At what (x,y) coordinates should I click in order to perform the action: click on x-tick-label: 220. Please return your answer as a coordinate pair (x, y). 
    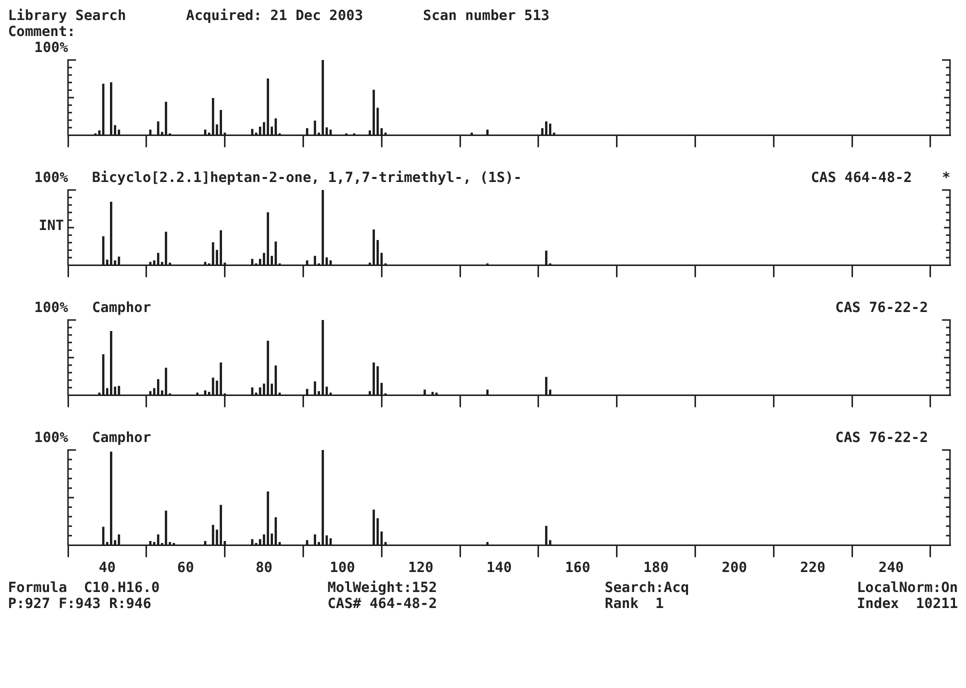
    Looking at the image, I should click on (813, 568).